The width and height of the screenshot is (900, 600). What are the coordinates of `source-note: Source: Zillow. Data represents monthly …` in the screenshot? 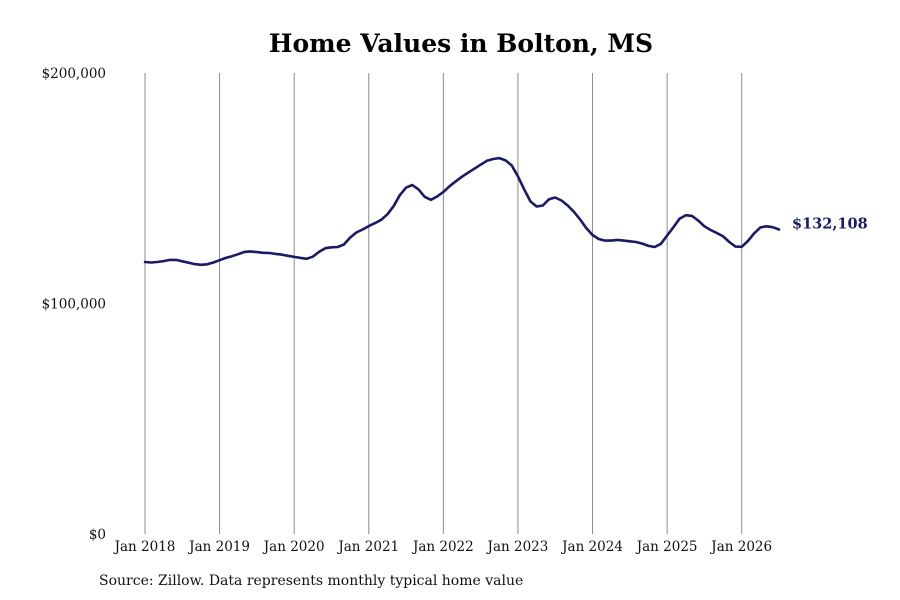 It's located at (311, 581).